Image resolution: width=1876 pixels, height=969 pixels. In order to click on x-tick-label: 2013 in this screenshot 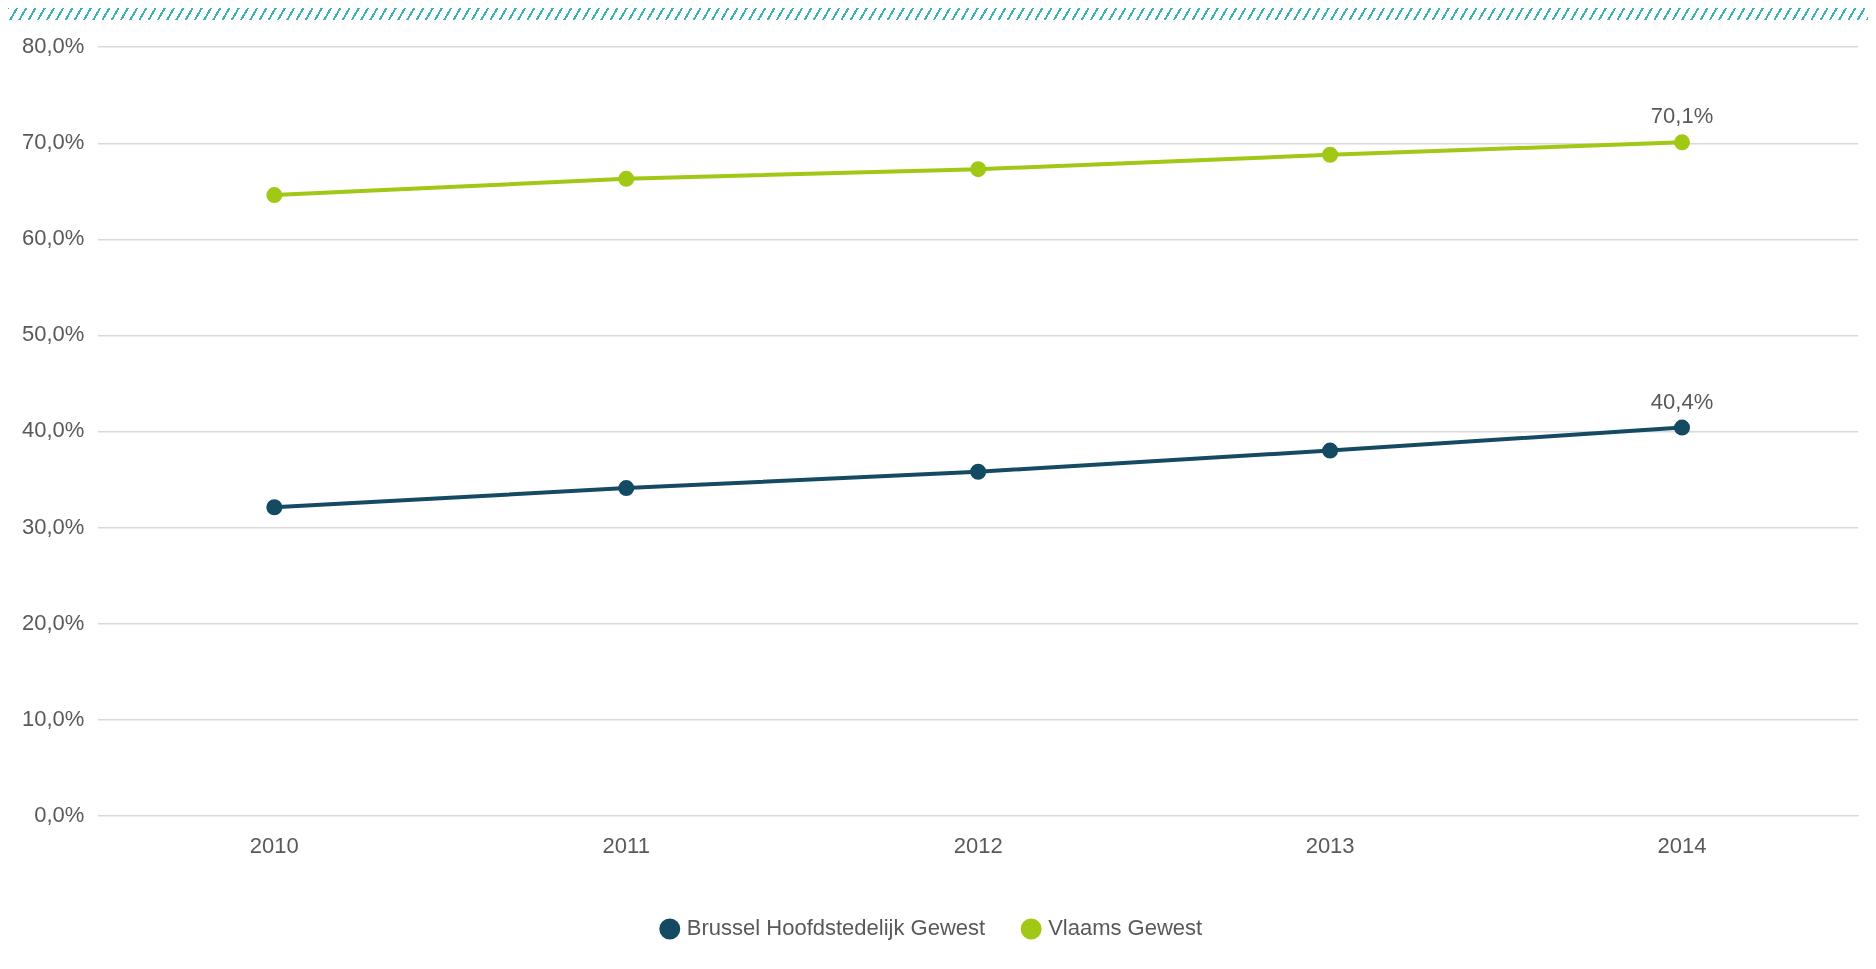, I will do `click(1330, 845)`.